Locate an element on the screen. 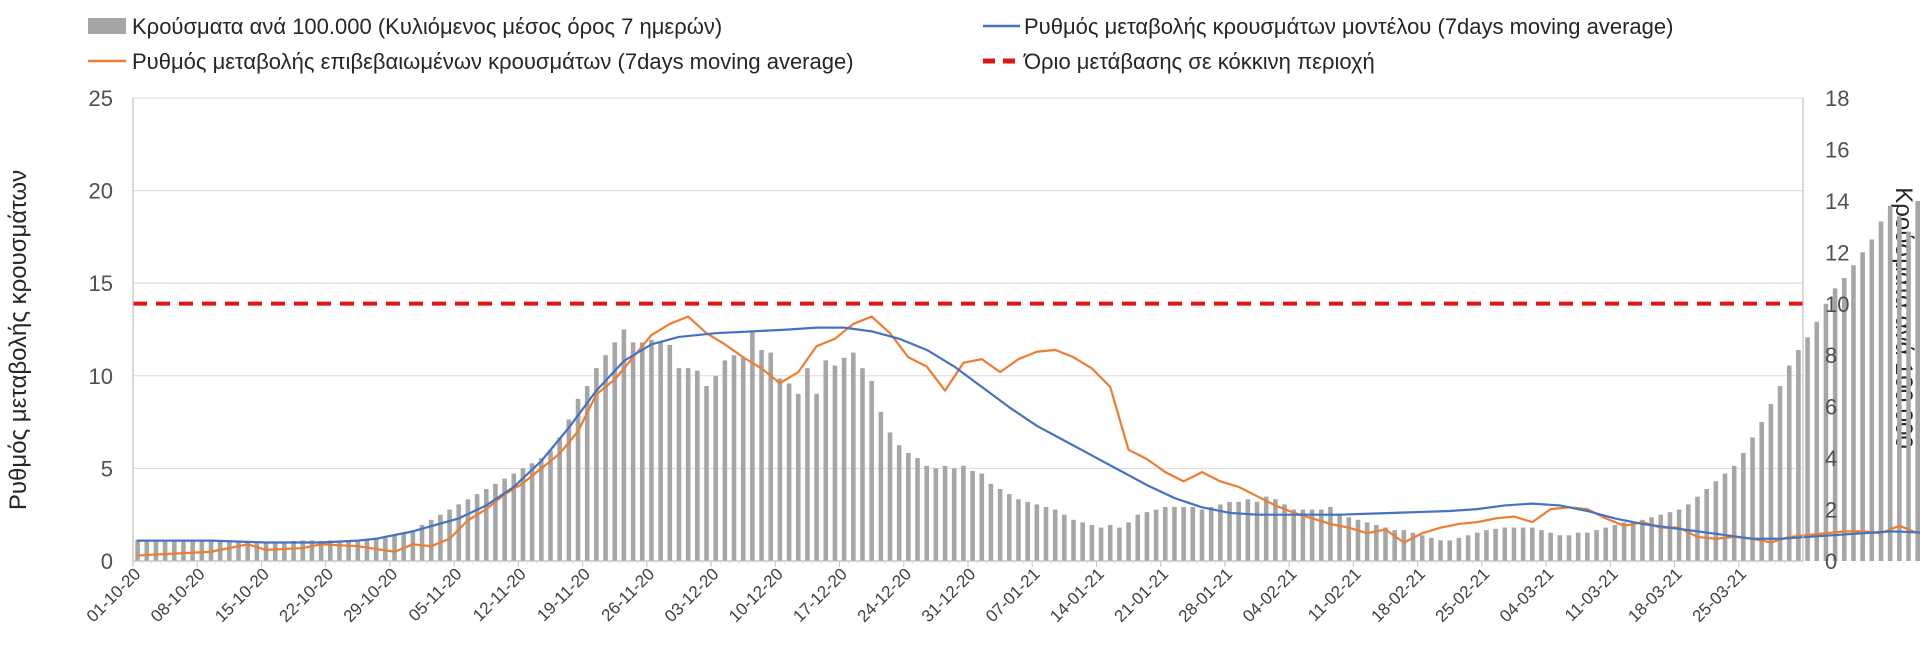 This screenshot has width=1920, height=670. x-tick-label: 31-12-20 is located at coordinates (949, 595).